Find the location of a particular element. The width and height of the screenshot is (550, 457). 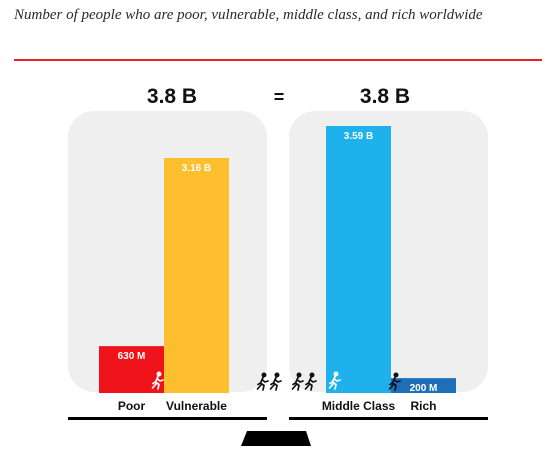

fulcrum is located at coordinates (276, 438).